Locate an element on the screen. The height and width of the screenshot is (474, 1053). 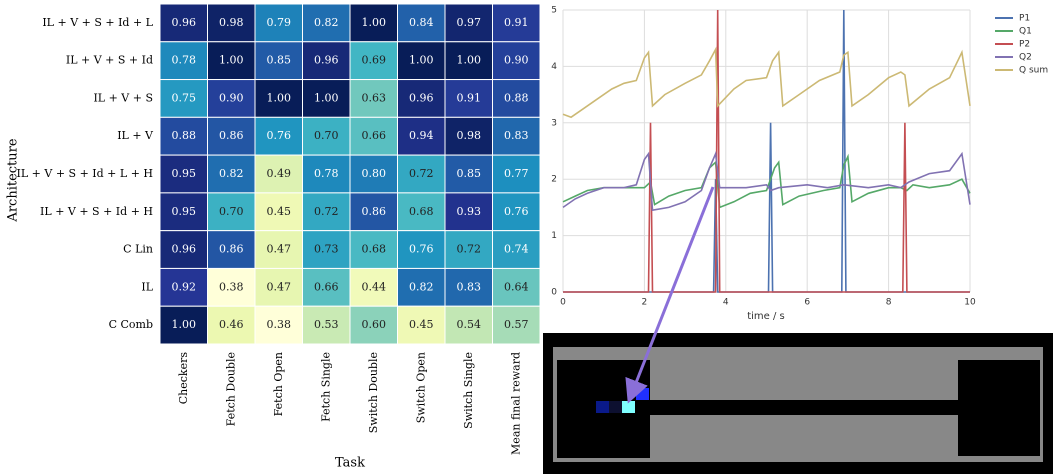
cell-label: 0.53 is located at coordinates (326, 324).